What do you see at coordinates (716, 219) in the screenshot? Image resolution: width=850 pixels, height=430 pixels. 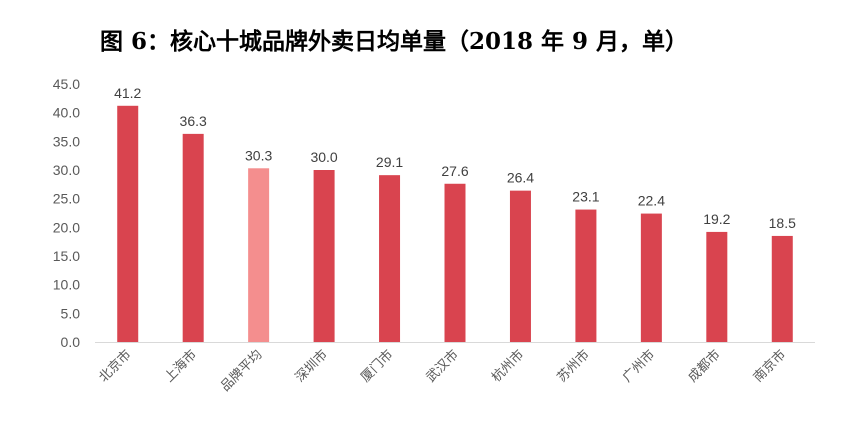 I see `data-label: 19.2` at bounding box center [716, 219].